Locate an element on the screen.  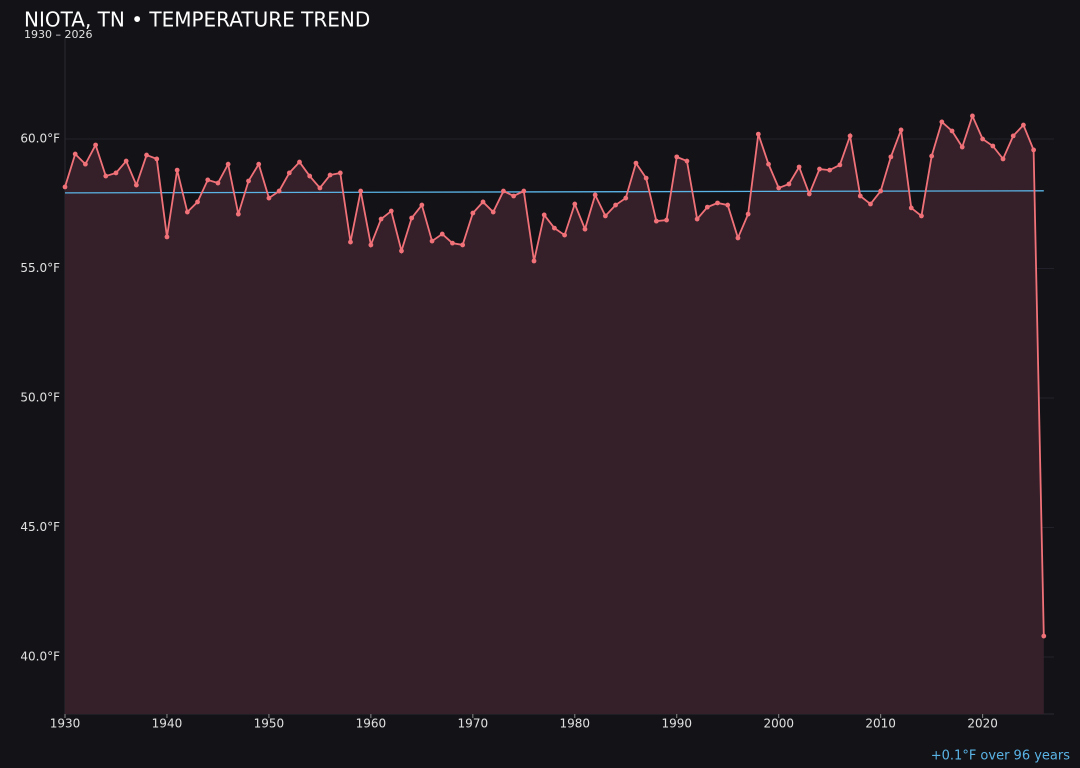
y-tick-label: 40.0°F is located at coordinates (40, 657).